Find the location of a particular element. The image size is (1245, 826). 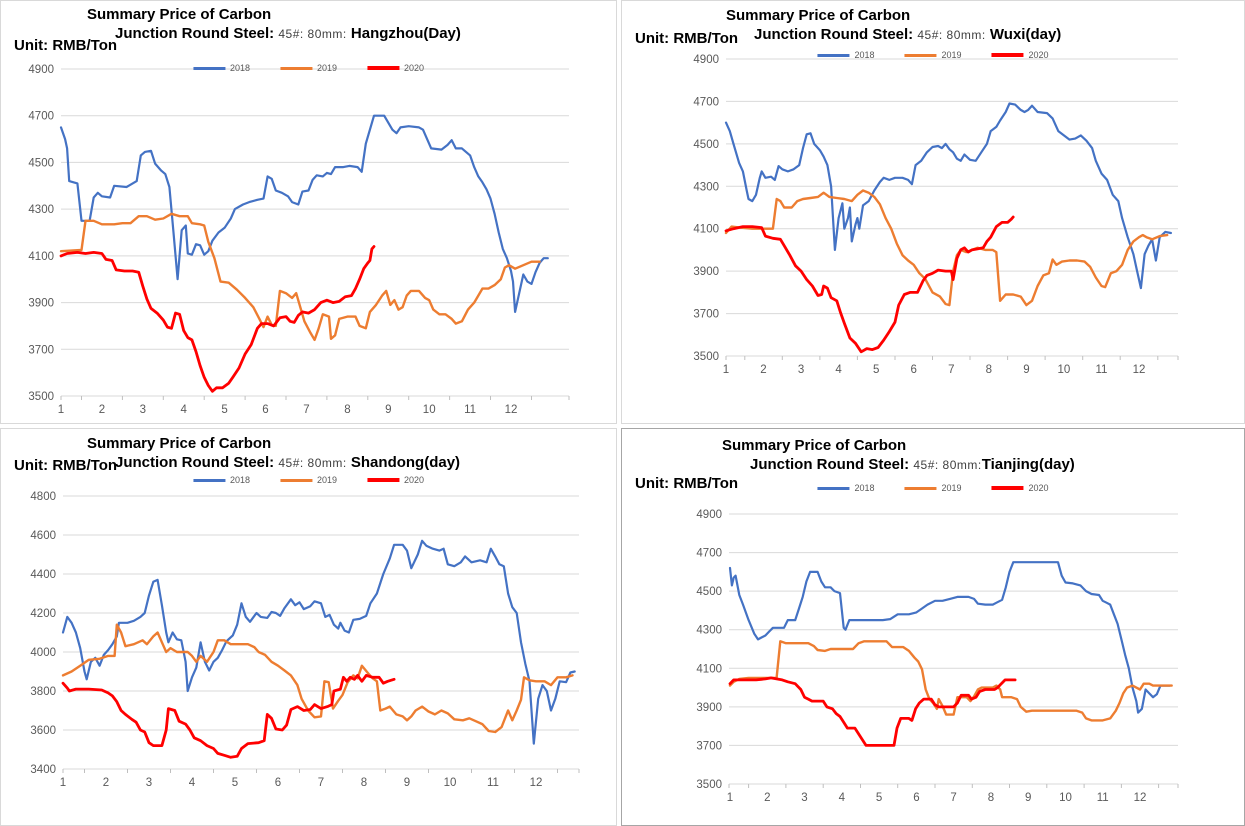

y-axis-tick-label: 3500 is located at coordinates (41, 397).